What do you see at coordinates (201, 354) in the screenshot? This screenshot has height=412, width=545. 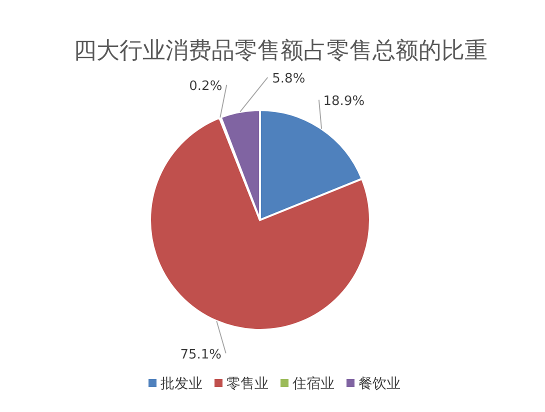 I see `data-label: 75.1%` at bounding box center [201, 354].